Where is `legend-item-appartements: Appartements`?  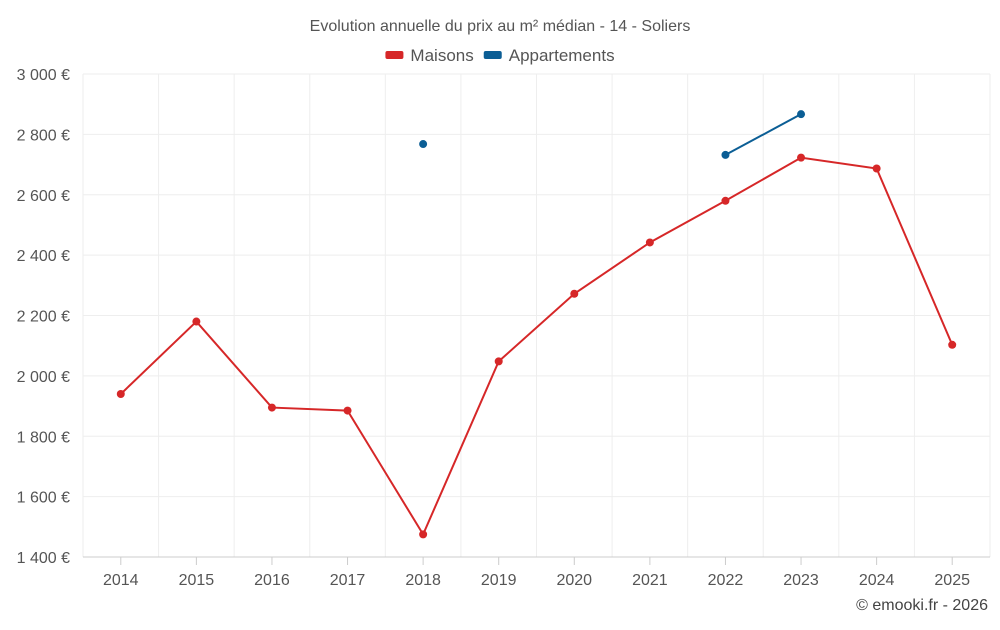
legend-item-appartements: Appartements is located at coordinates (549, 55).